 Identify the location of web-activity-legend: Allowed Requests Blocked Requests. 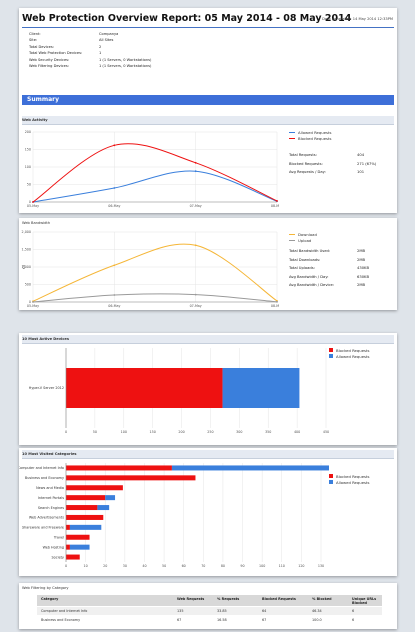
(339, 138).